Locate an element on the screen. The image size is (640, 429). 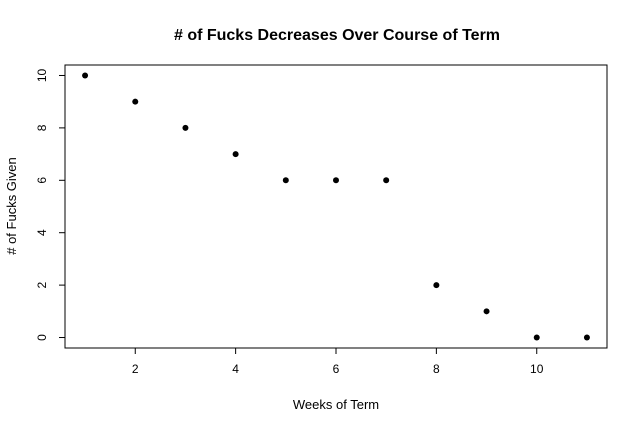
x-tick-label: 2 is located at coordinates (135, 369).